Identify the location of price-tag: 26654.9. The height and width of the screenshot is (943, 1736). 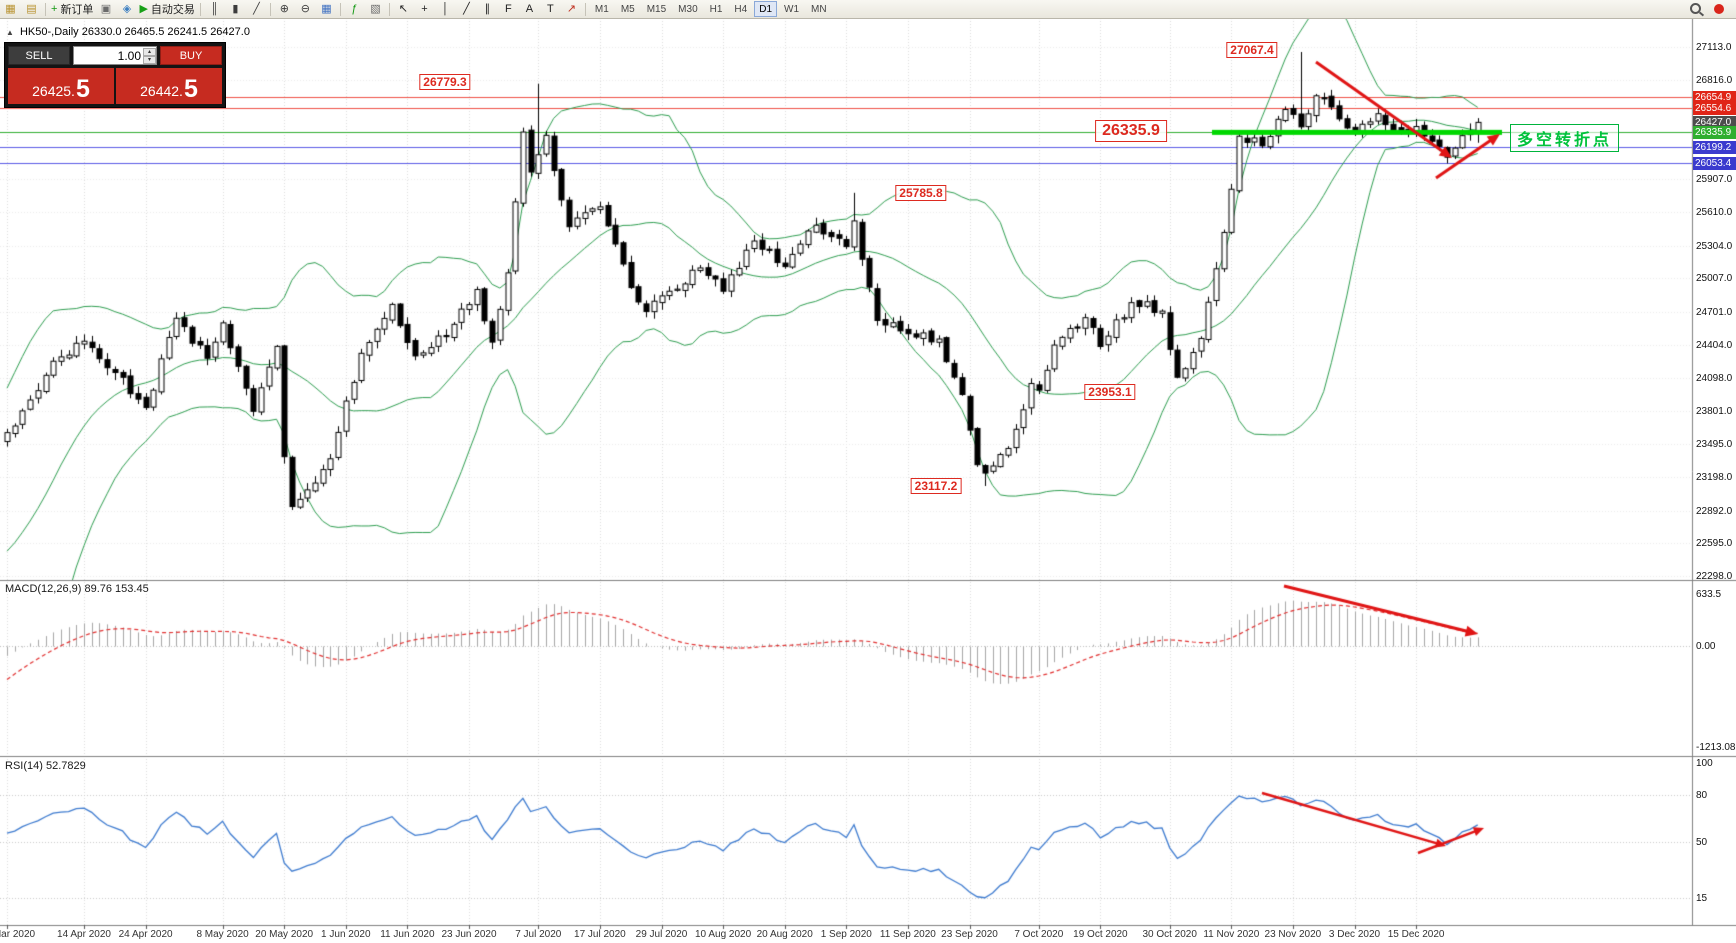
(1714, 97).